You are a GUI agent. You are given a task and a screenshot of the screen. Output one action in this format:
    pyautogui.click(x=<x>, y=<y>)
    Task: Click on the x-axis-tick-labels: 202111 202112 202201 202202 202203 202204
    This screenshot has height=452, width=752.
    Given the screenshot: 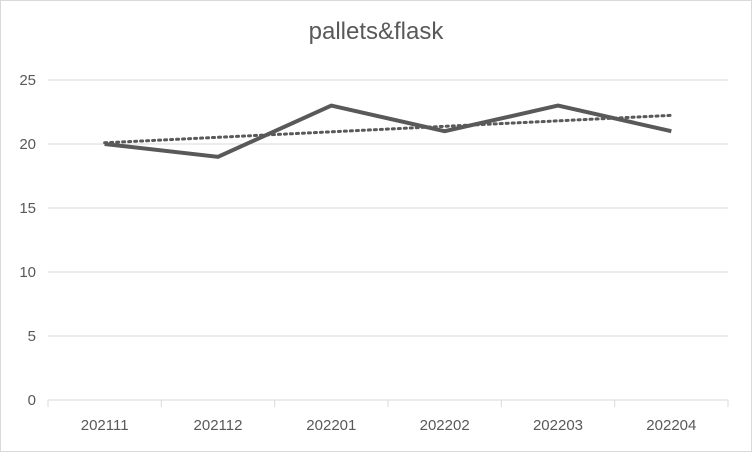 What is the action you would take?
    pyautogui.click(x=389, y=425)
    